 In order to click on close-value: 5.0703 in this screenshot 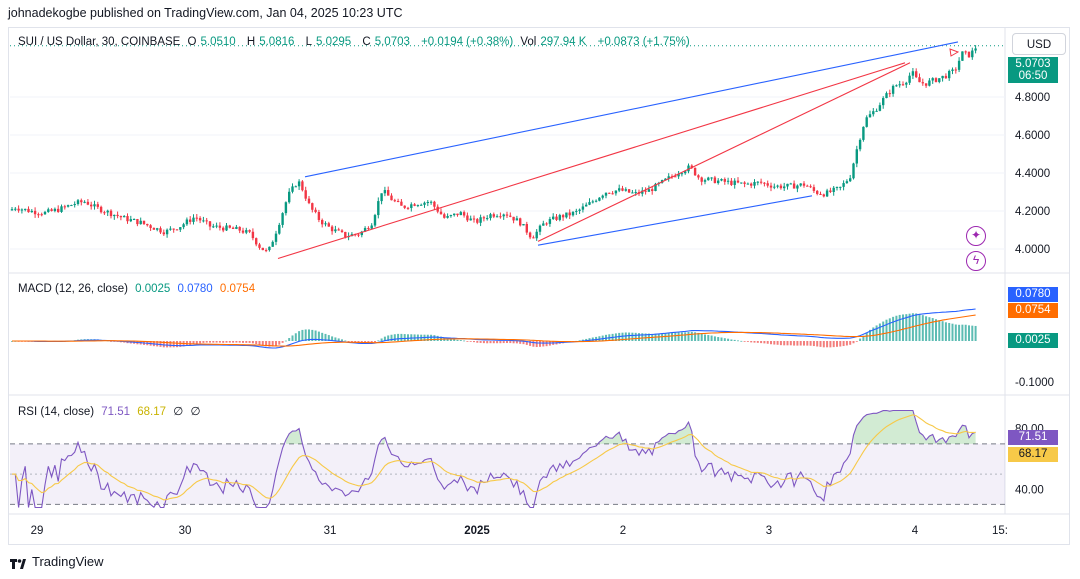, I will do `click(392, 42)`.